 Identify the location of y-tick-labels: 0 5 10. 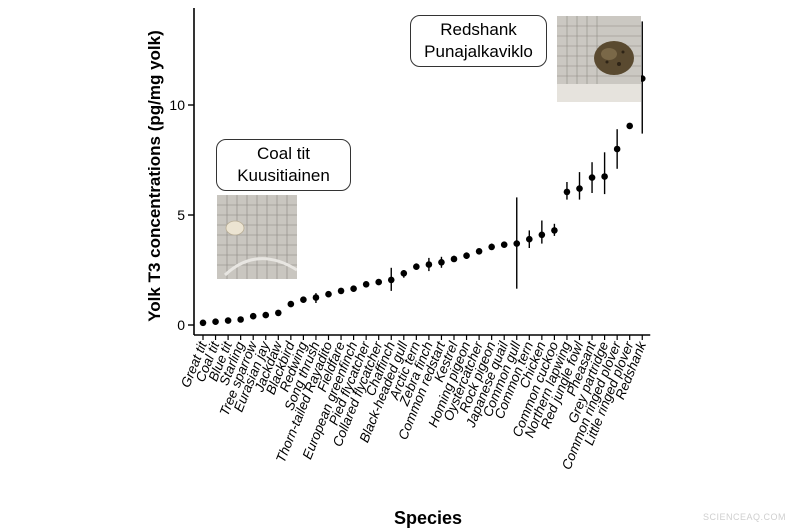
(177, 215).